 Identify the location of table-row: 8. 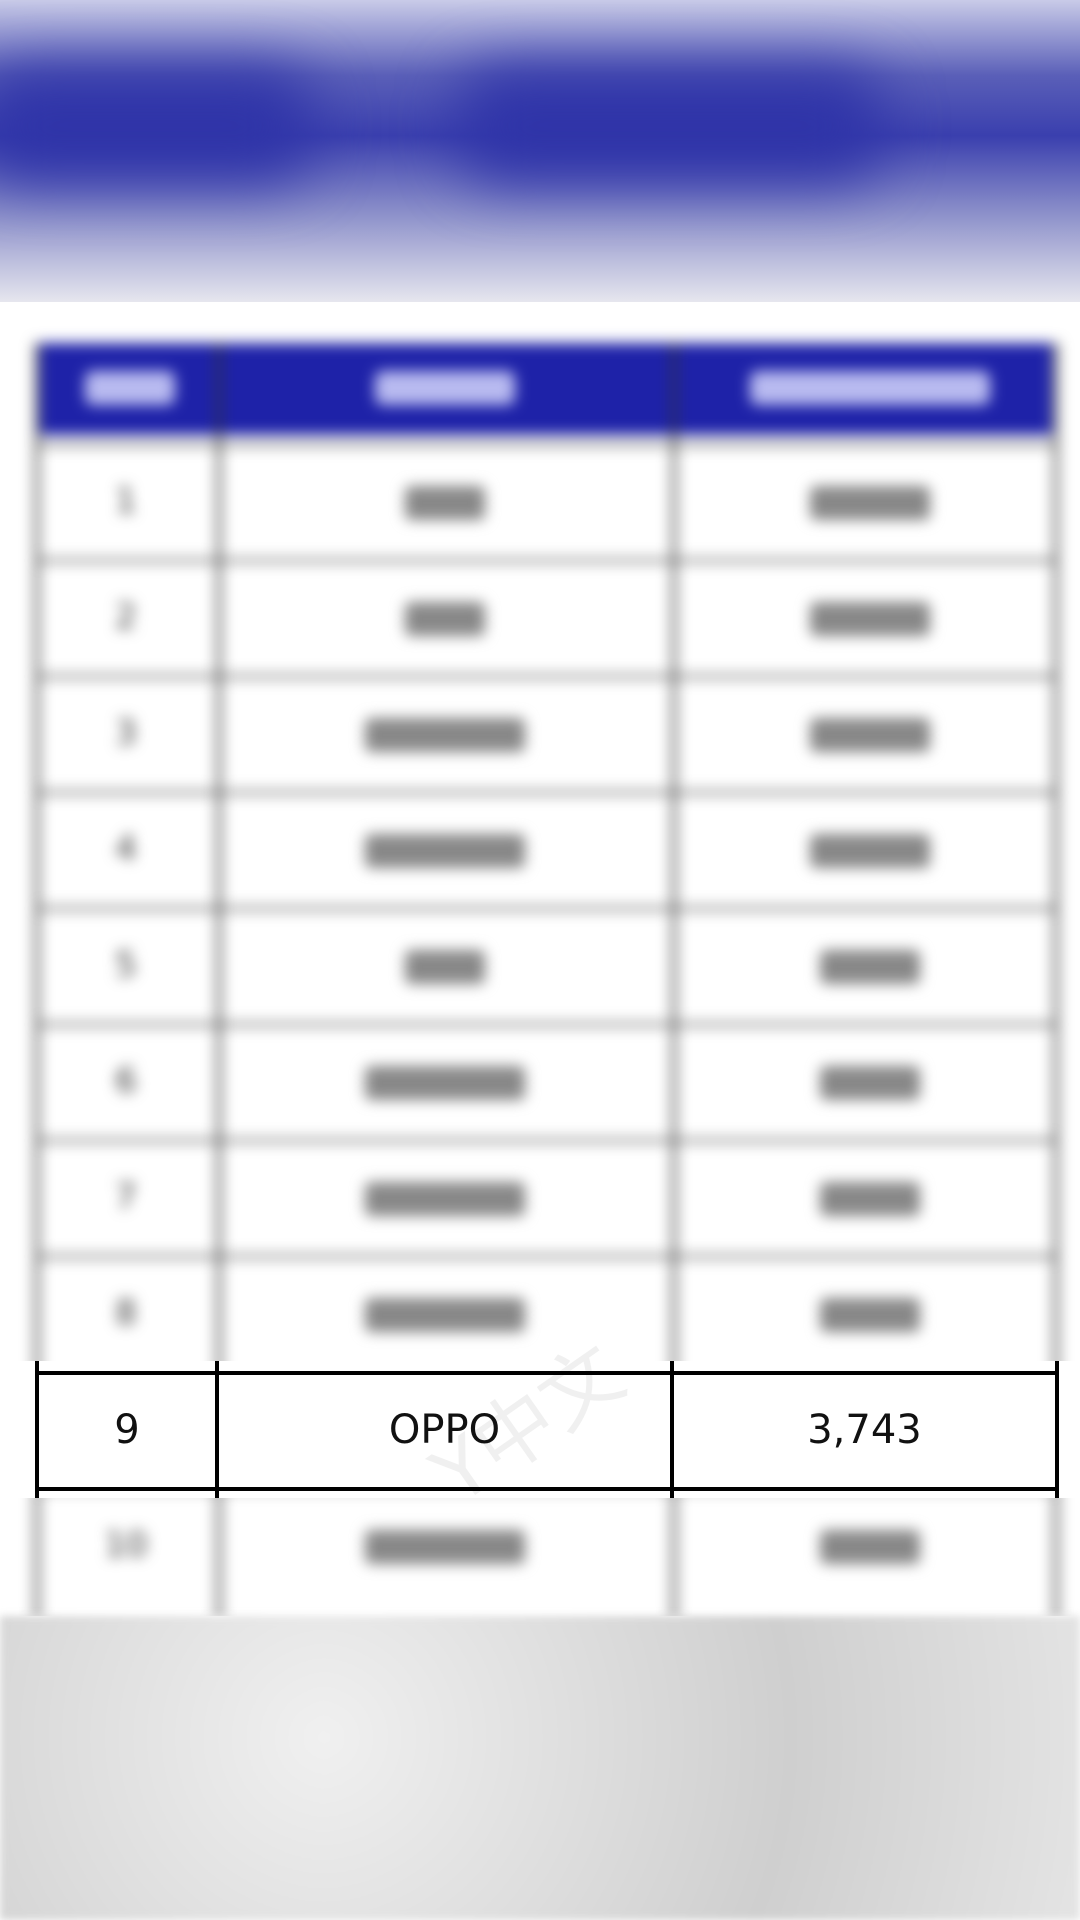
(546, 1314).